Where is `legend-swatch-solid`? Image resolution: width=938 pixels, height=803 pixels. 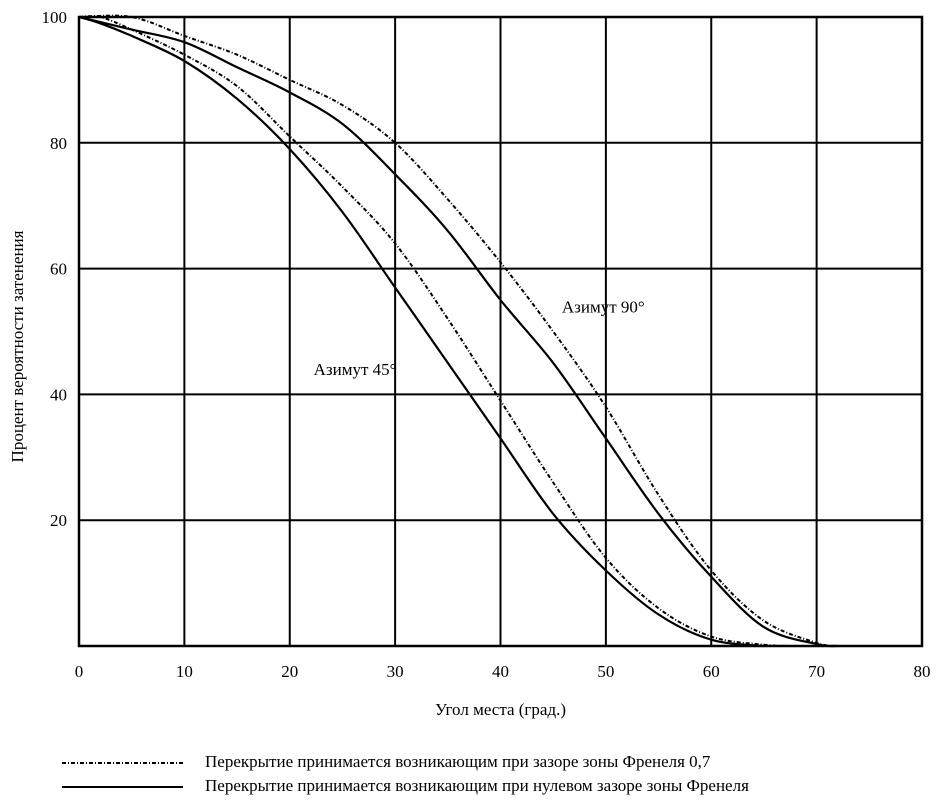 legend-swatch-solid is located at coordinates (122, 787).